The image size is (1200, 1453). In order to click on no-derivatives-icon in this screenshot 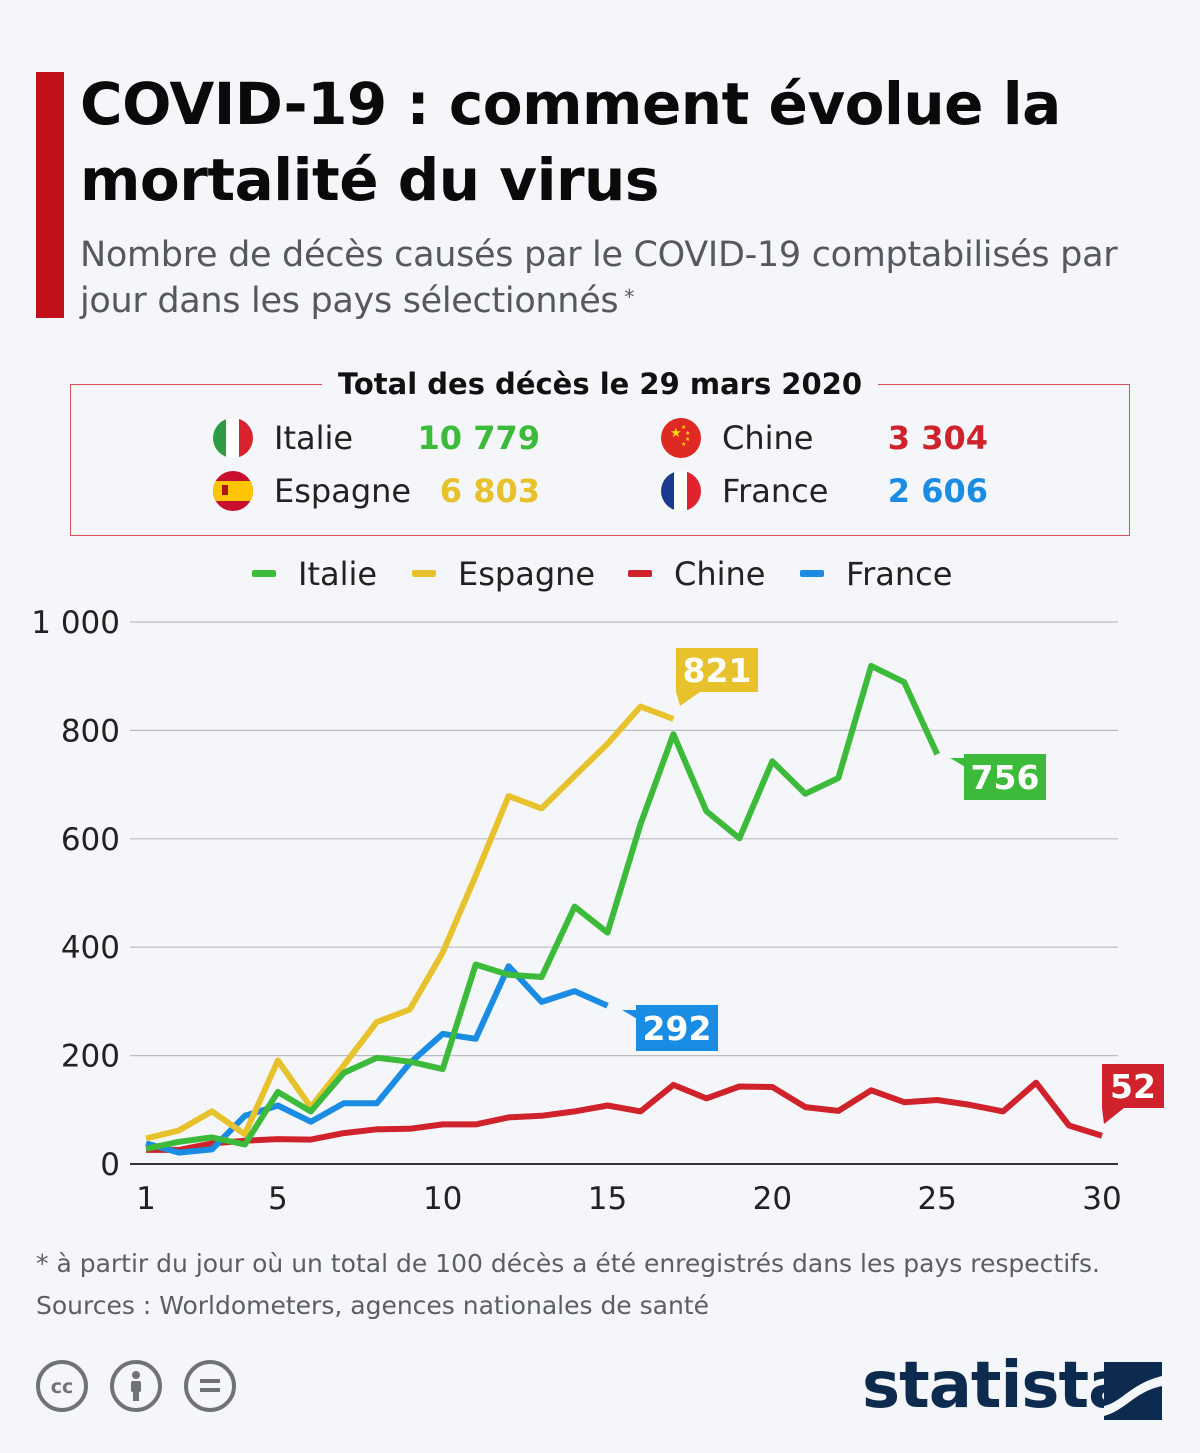, I will do `click(210, 1386)`.